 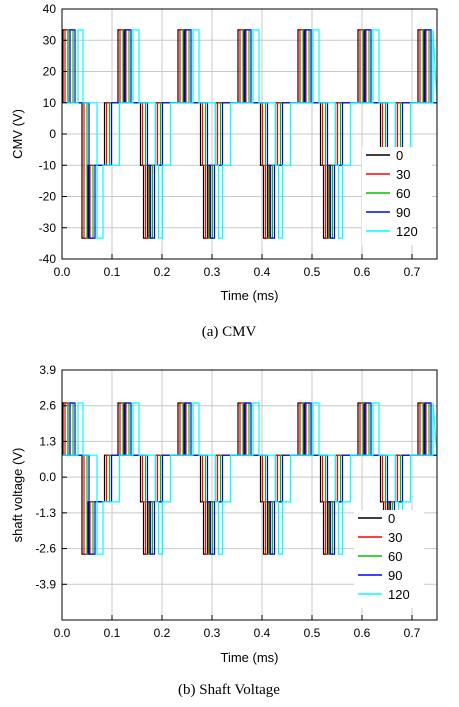 What do you see at coordinates (17, 134) in the screenshot?
I see `y-axis-label: CMV (V)` at bounding box center [17, 134].